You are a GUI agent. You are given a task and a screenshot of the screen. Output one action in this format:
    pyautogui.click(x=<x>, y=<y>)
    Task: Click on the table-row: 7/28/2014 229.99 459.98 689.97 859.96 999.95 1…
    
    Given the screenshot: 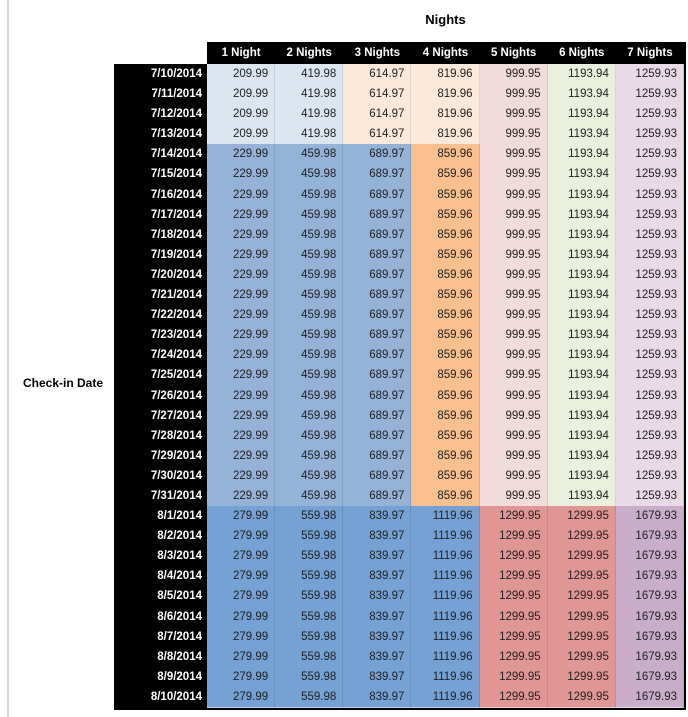 What is the action you would take?
    pyautogui.click(x=399, y=436)
    